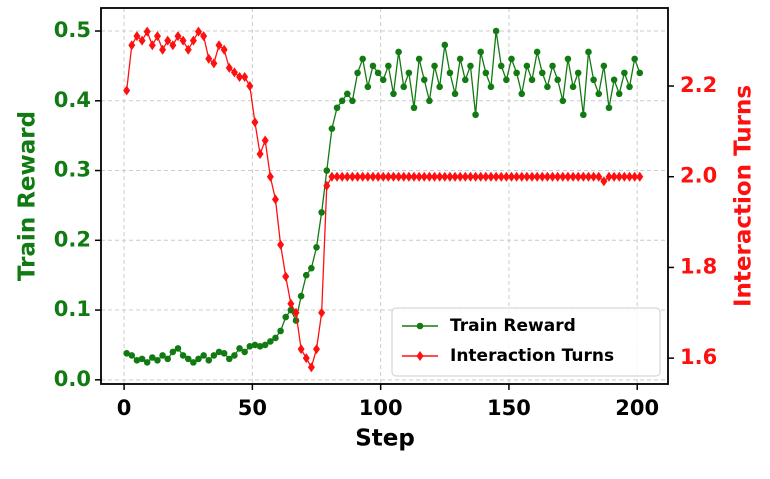 Image resolution: width=770 pixels, height=479 pixels. What do you see at coordinates (72, 379) in the screenshot?
I see `y-tick-label: 0.0` at bounding box center [72, 379].